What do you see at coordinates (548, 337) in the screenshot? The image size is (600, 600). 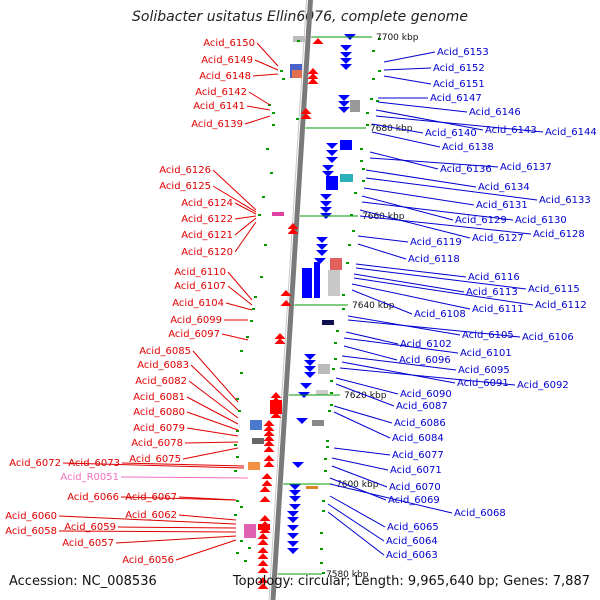 I see `gene-label: Acid_6106` at bounding box center [548, 337].